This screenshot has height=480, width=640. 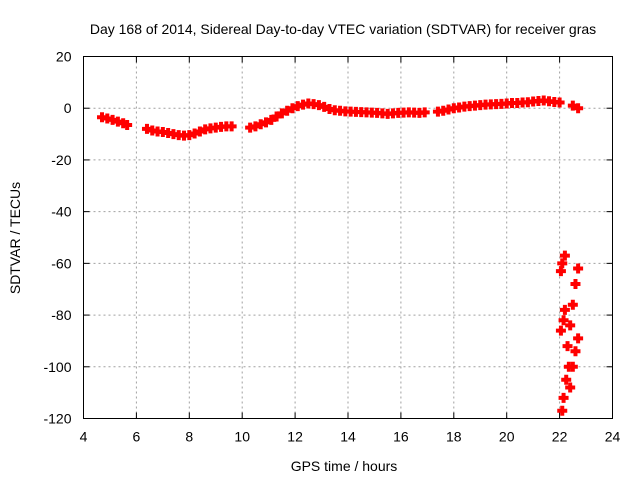 What do you see at coordinates (61, 212) in the screenshot?
I see `y-tick-label: -40` at bounding box center [61, 212].